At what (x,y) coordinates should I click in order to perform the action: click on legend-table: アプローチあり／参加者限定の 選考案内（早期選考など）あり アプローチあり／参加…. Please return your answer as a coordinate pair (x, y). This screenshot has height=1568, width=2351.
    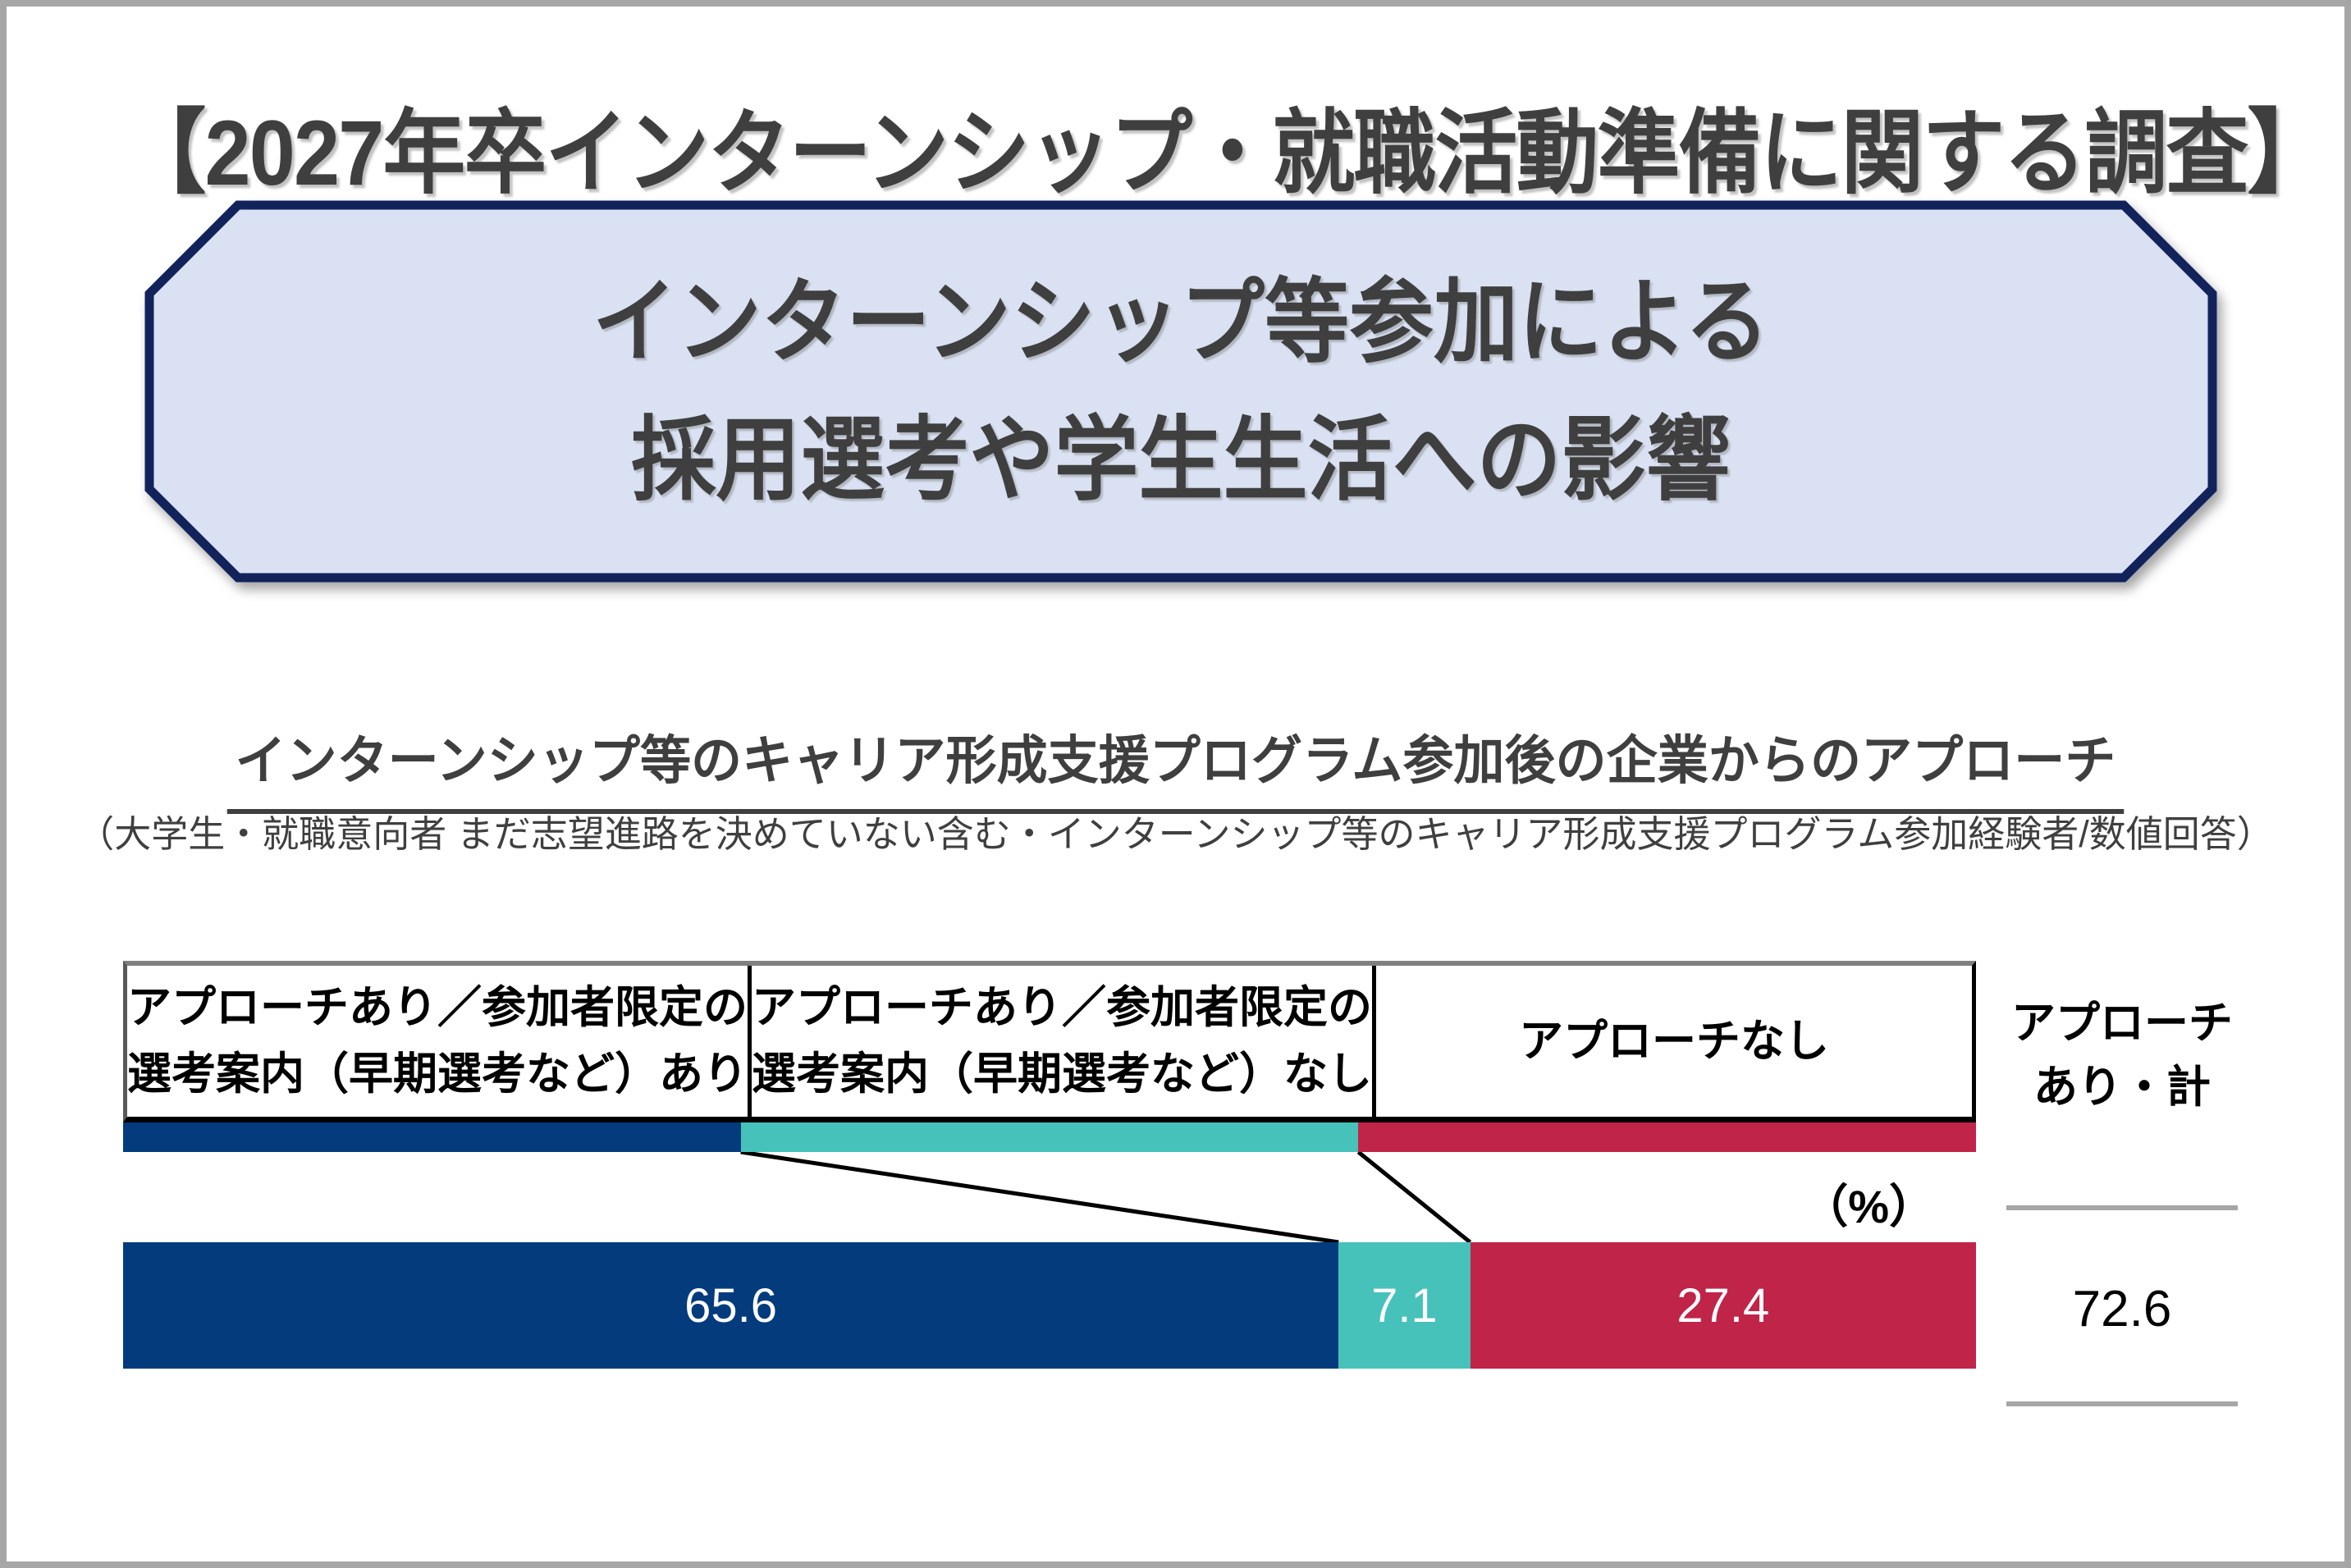
    Looking at the image, I should click on (1049, 1041).